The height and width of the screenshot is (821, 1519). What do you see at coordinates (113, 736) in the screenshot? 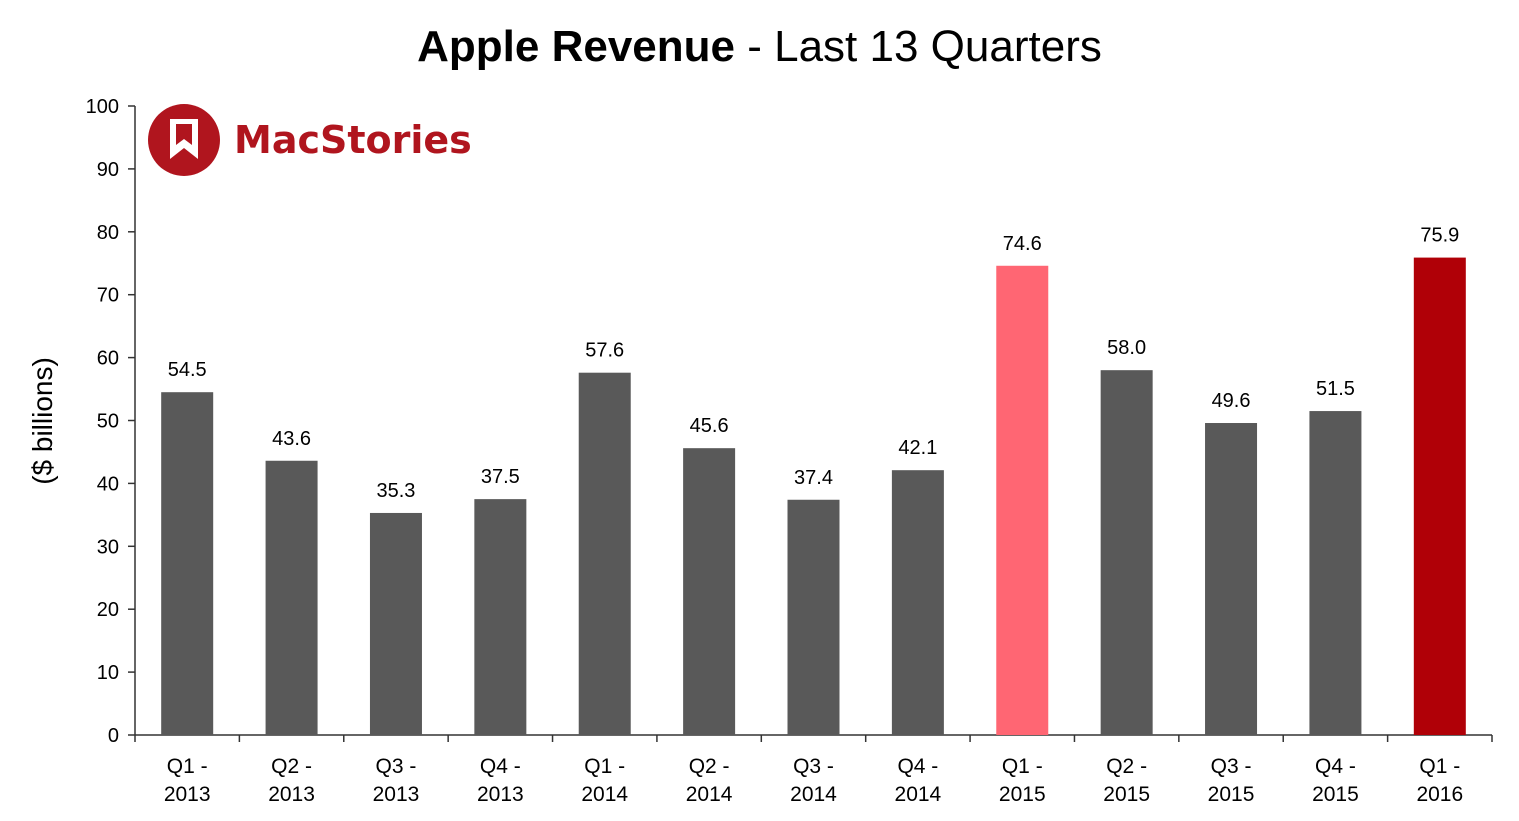
I see `y-tick-label: 0` at bounding box center [113, 736].